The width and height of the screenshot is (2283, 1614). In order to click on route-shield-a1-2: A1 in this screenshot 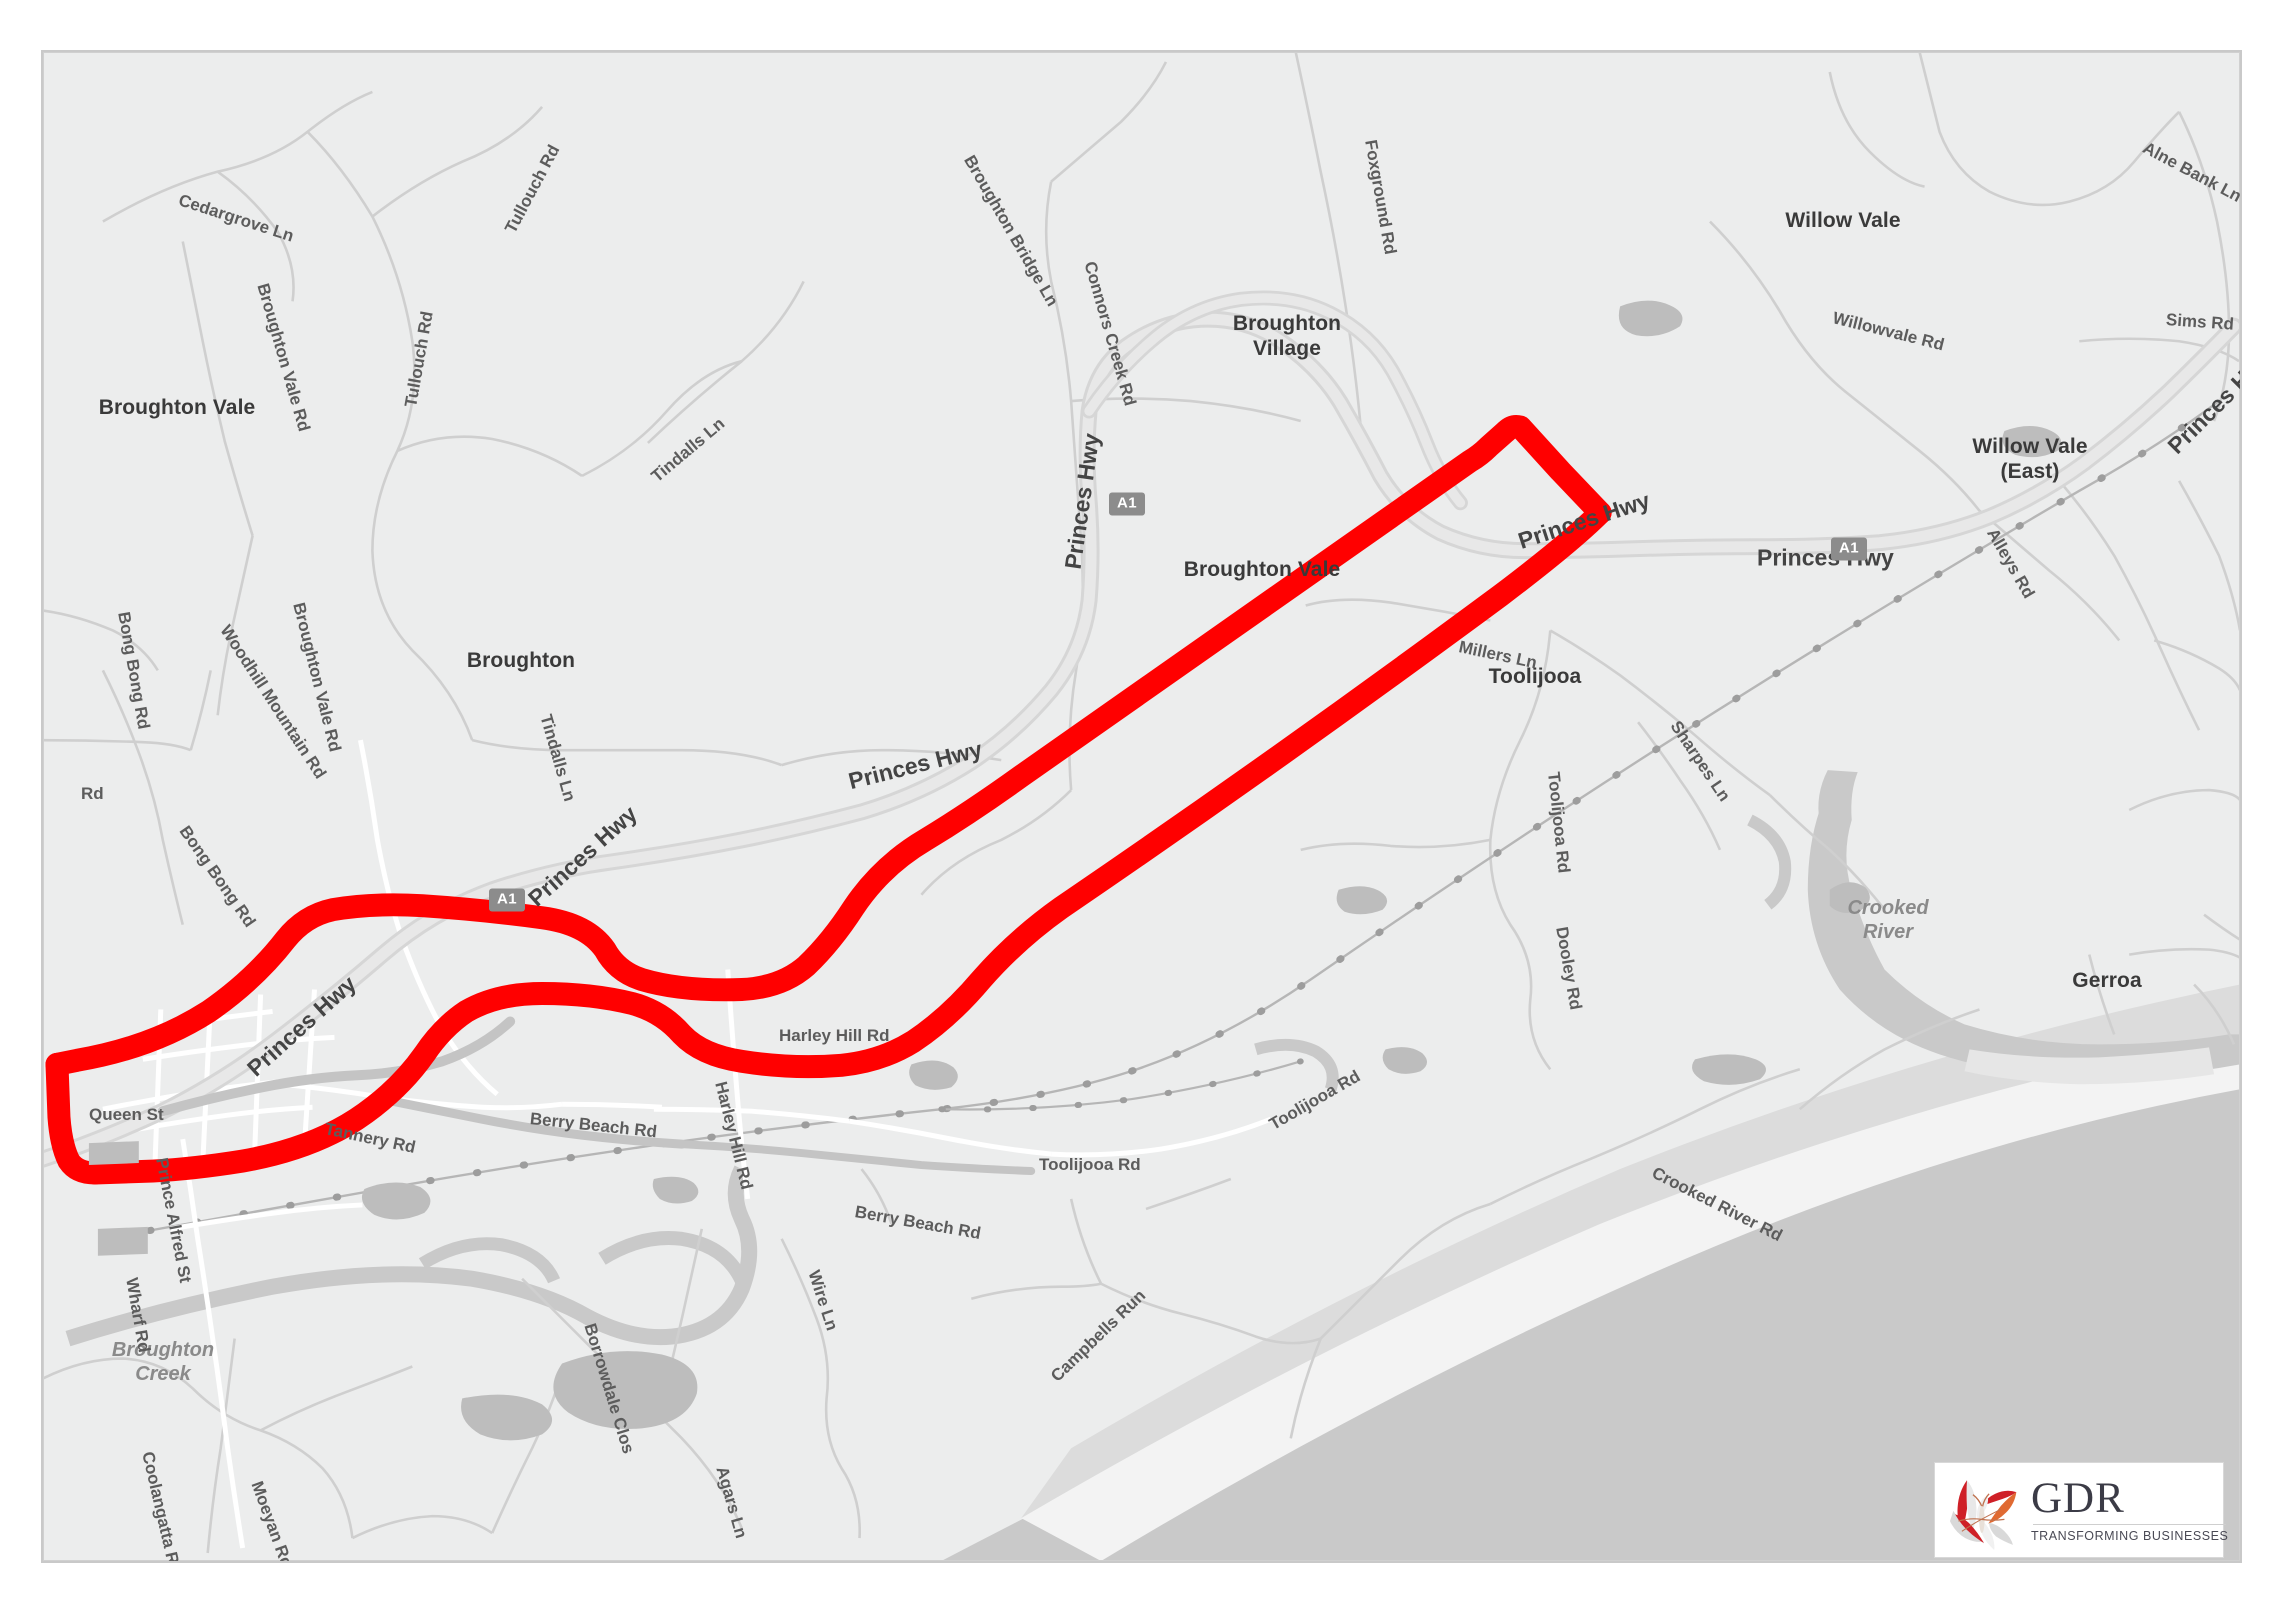, I will do `click(507, 900)`.